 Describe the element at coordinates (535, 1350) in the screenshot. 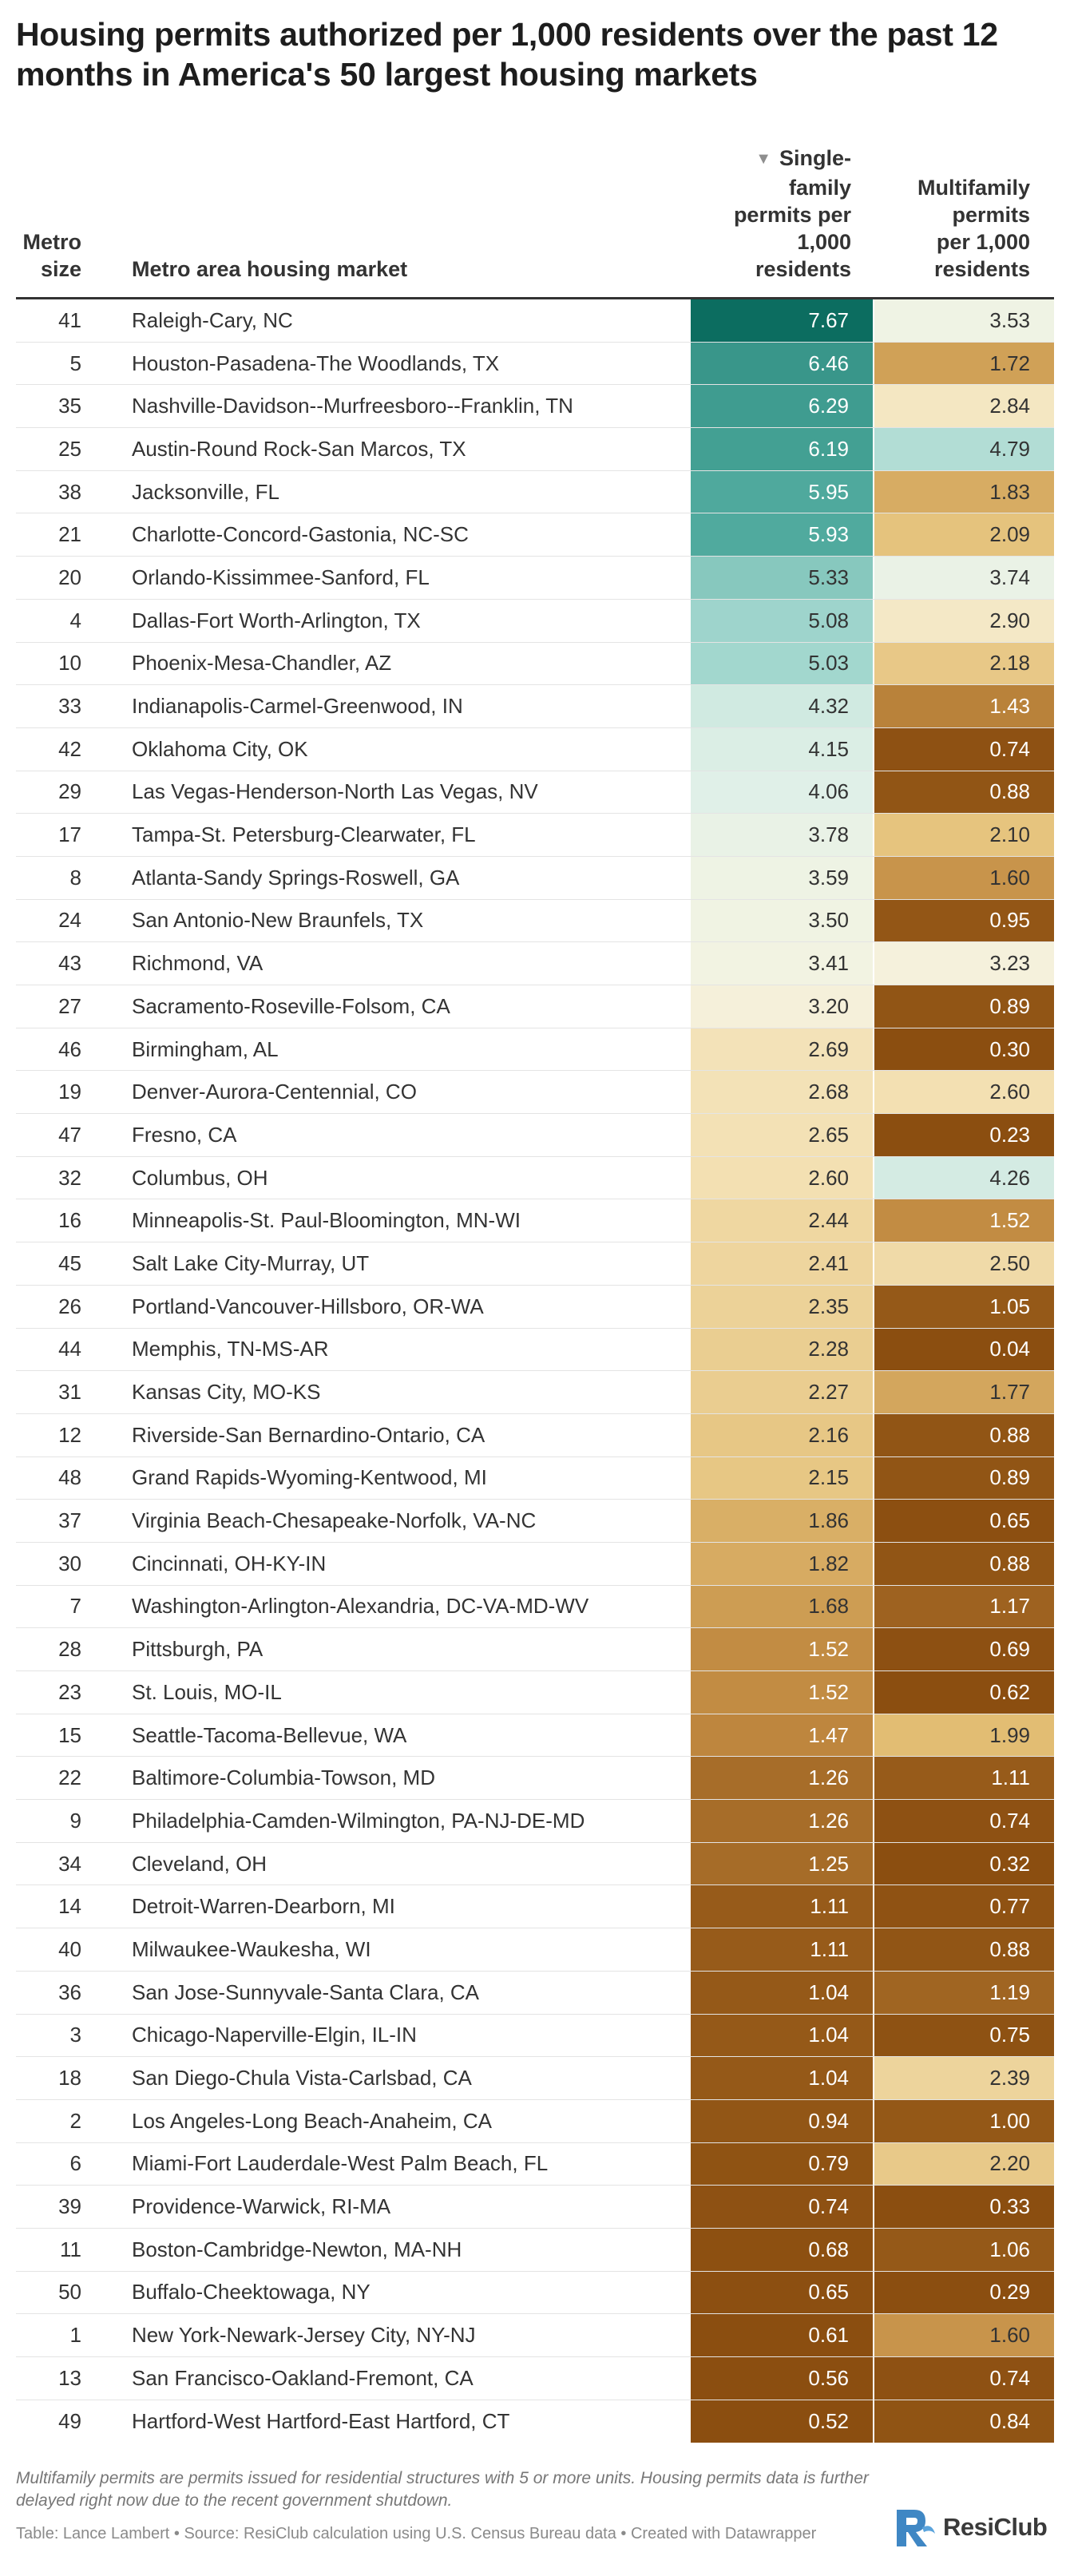

I see `table-row: 44 Memphis, TN-MS-AR 2.28 0.04` at that location.